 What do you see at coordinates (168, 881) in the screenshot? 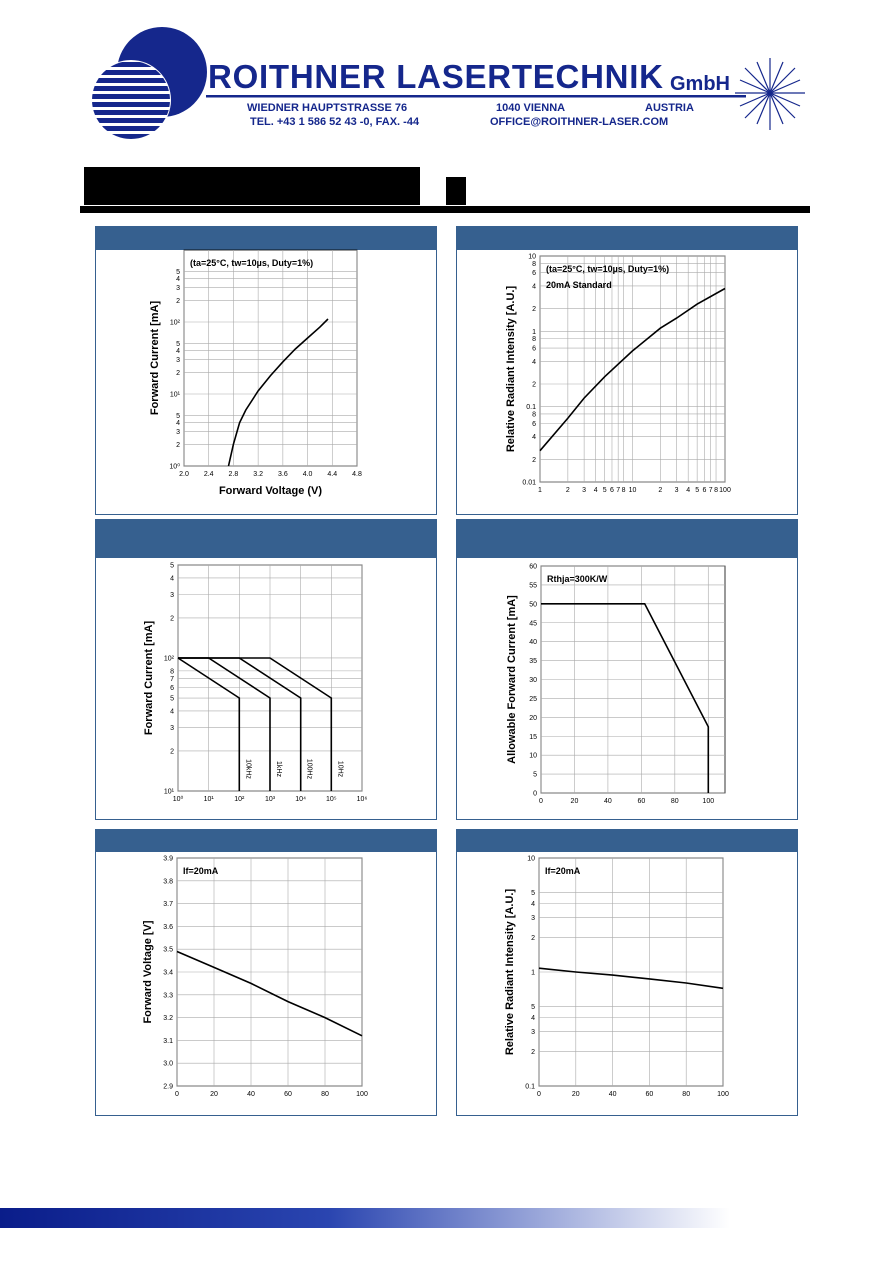
I see `y-tick-label: 3.8` at bounding box center [168, 881].